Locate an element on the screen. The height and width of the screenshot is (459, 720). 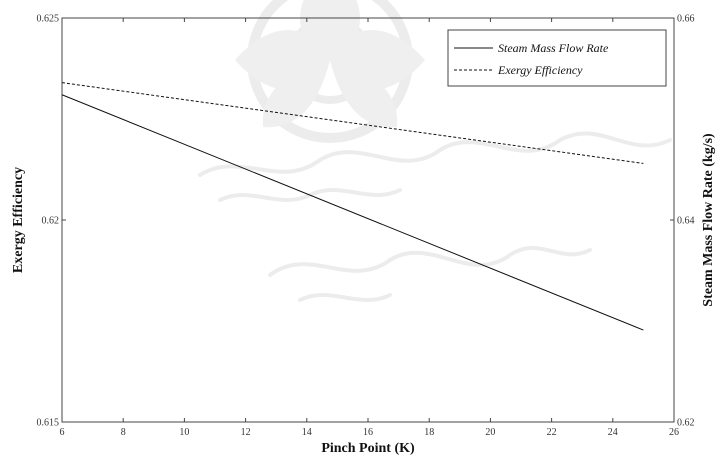
x-tick-label: 12 is located at coordinates (246, 432).